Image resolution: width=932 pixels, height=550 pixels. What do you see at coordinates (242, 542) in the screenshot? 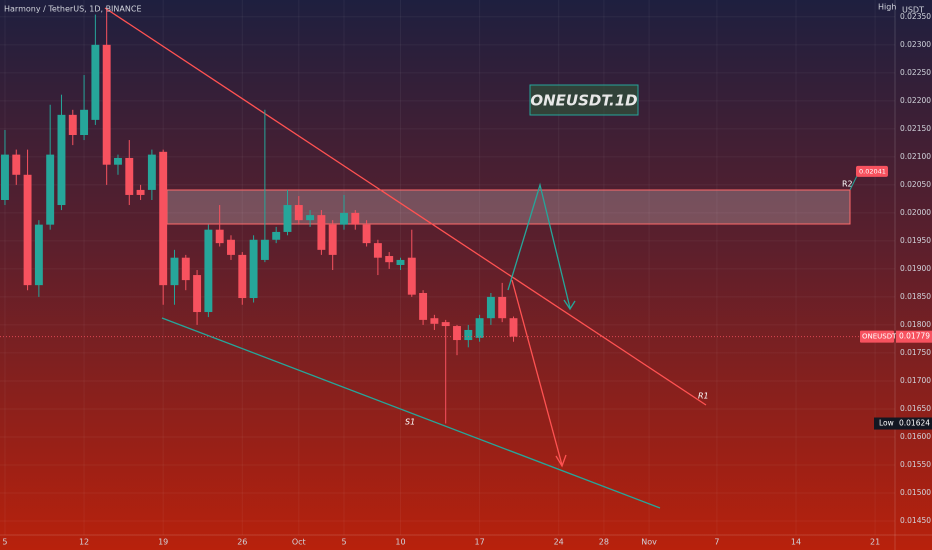
I see `x-tick-label: 26` at bounding box center [242, 542].